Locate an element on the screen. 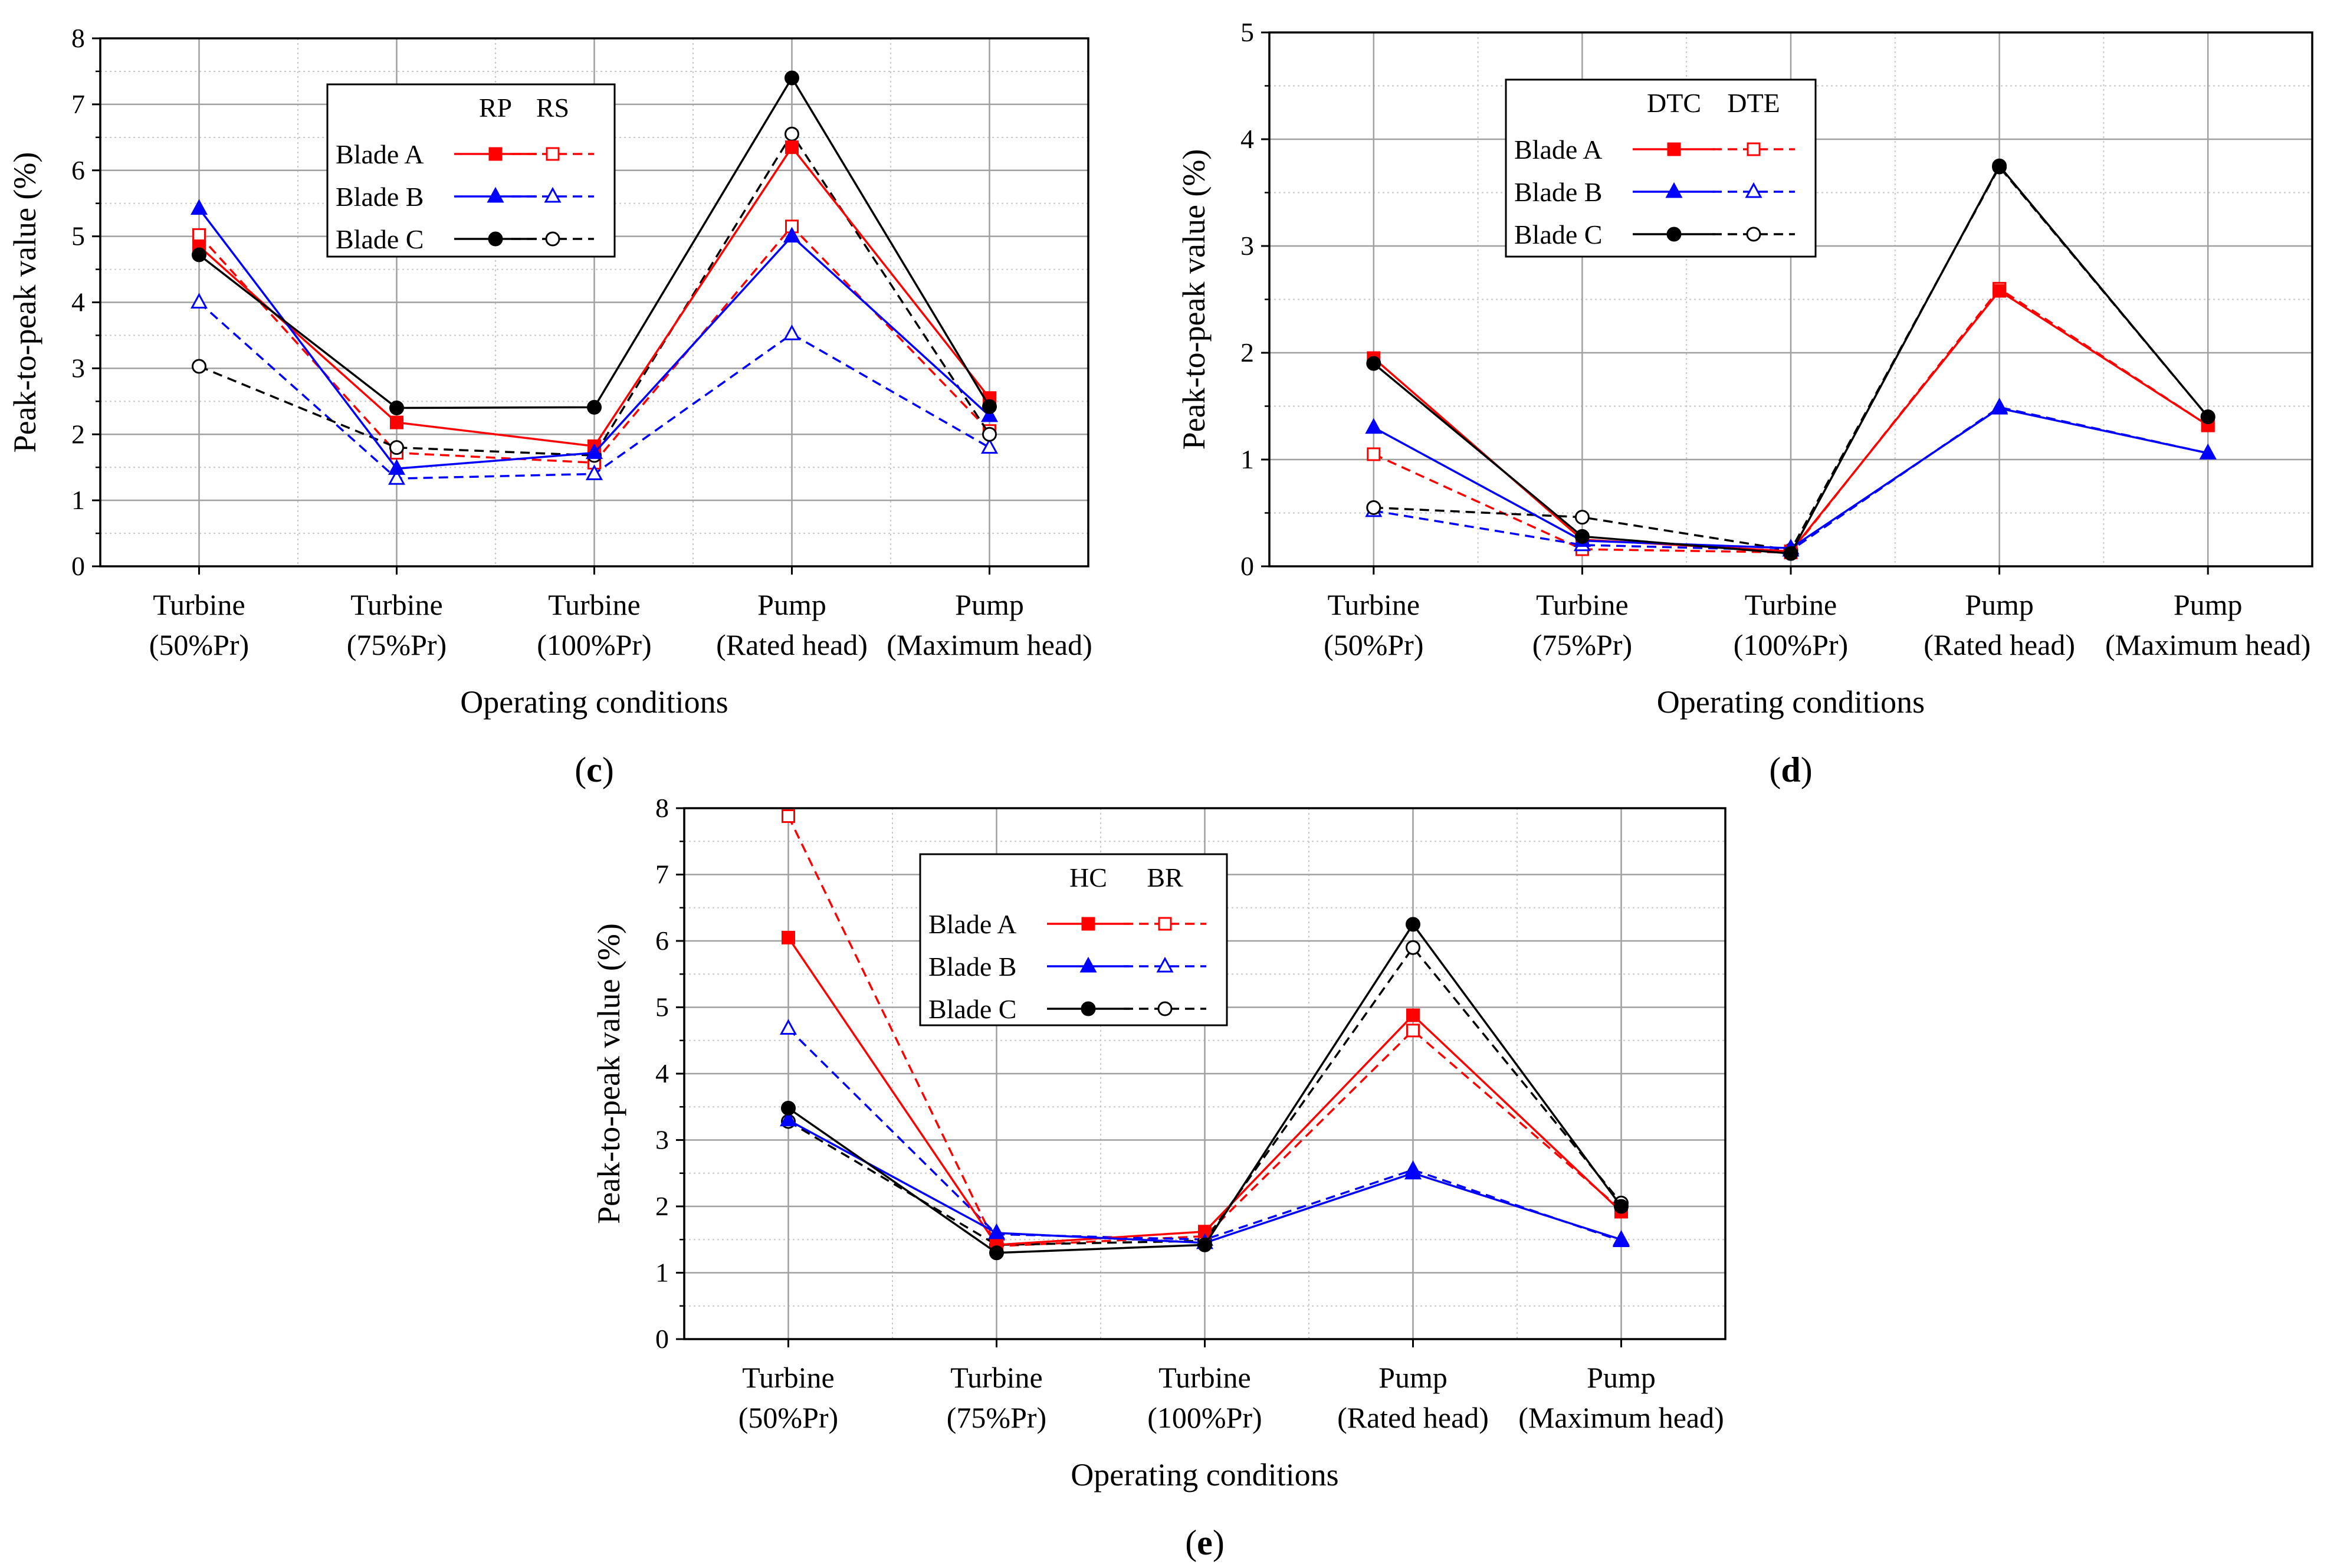 The height and width of the screenshot is (1568, 2337). legend: DTC DTE Blade A Blade B Blade C is located at coordinates (1661, 168).